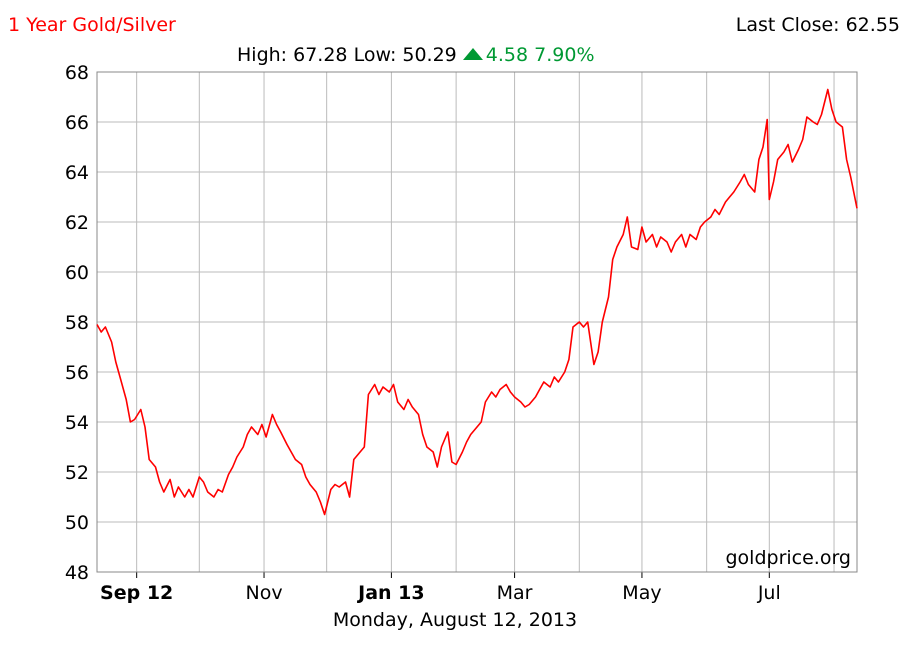 The image size is (916, 651). What do you see at coordinates (292, 55) in the screenshot?
I see `high-label: High: 67.28` at bounding box center [292, 55].